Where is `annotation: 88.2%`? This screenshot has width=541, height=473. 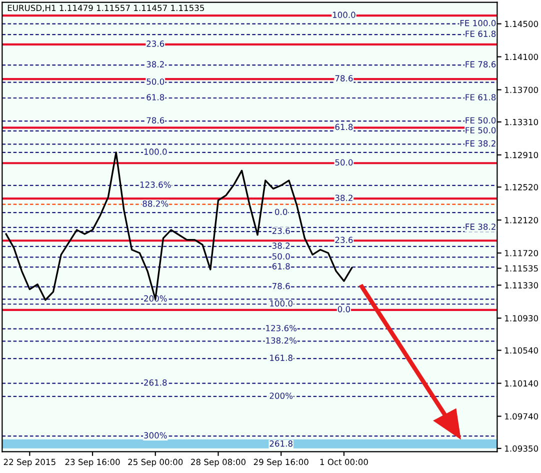
annotation: 88.2% is located at coordinates (155, 203).